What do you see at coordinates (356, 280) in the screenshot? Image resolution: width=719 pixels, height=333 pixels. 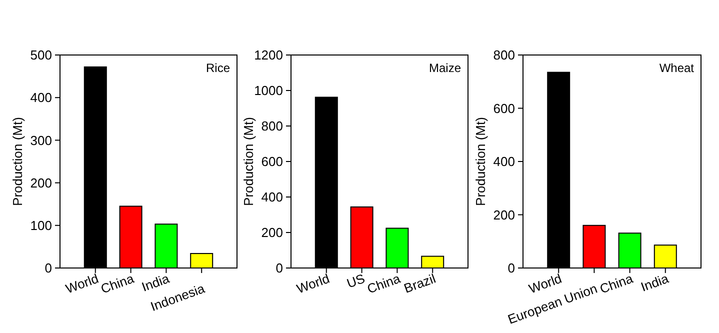 I see `x-tick-label: US` at bounding box center [356, 280].